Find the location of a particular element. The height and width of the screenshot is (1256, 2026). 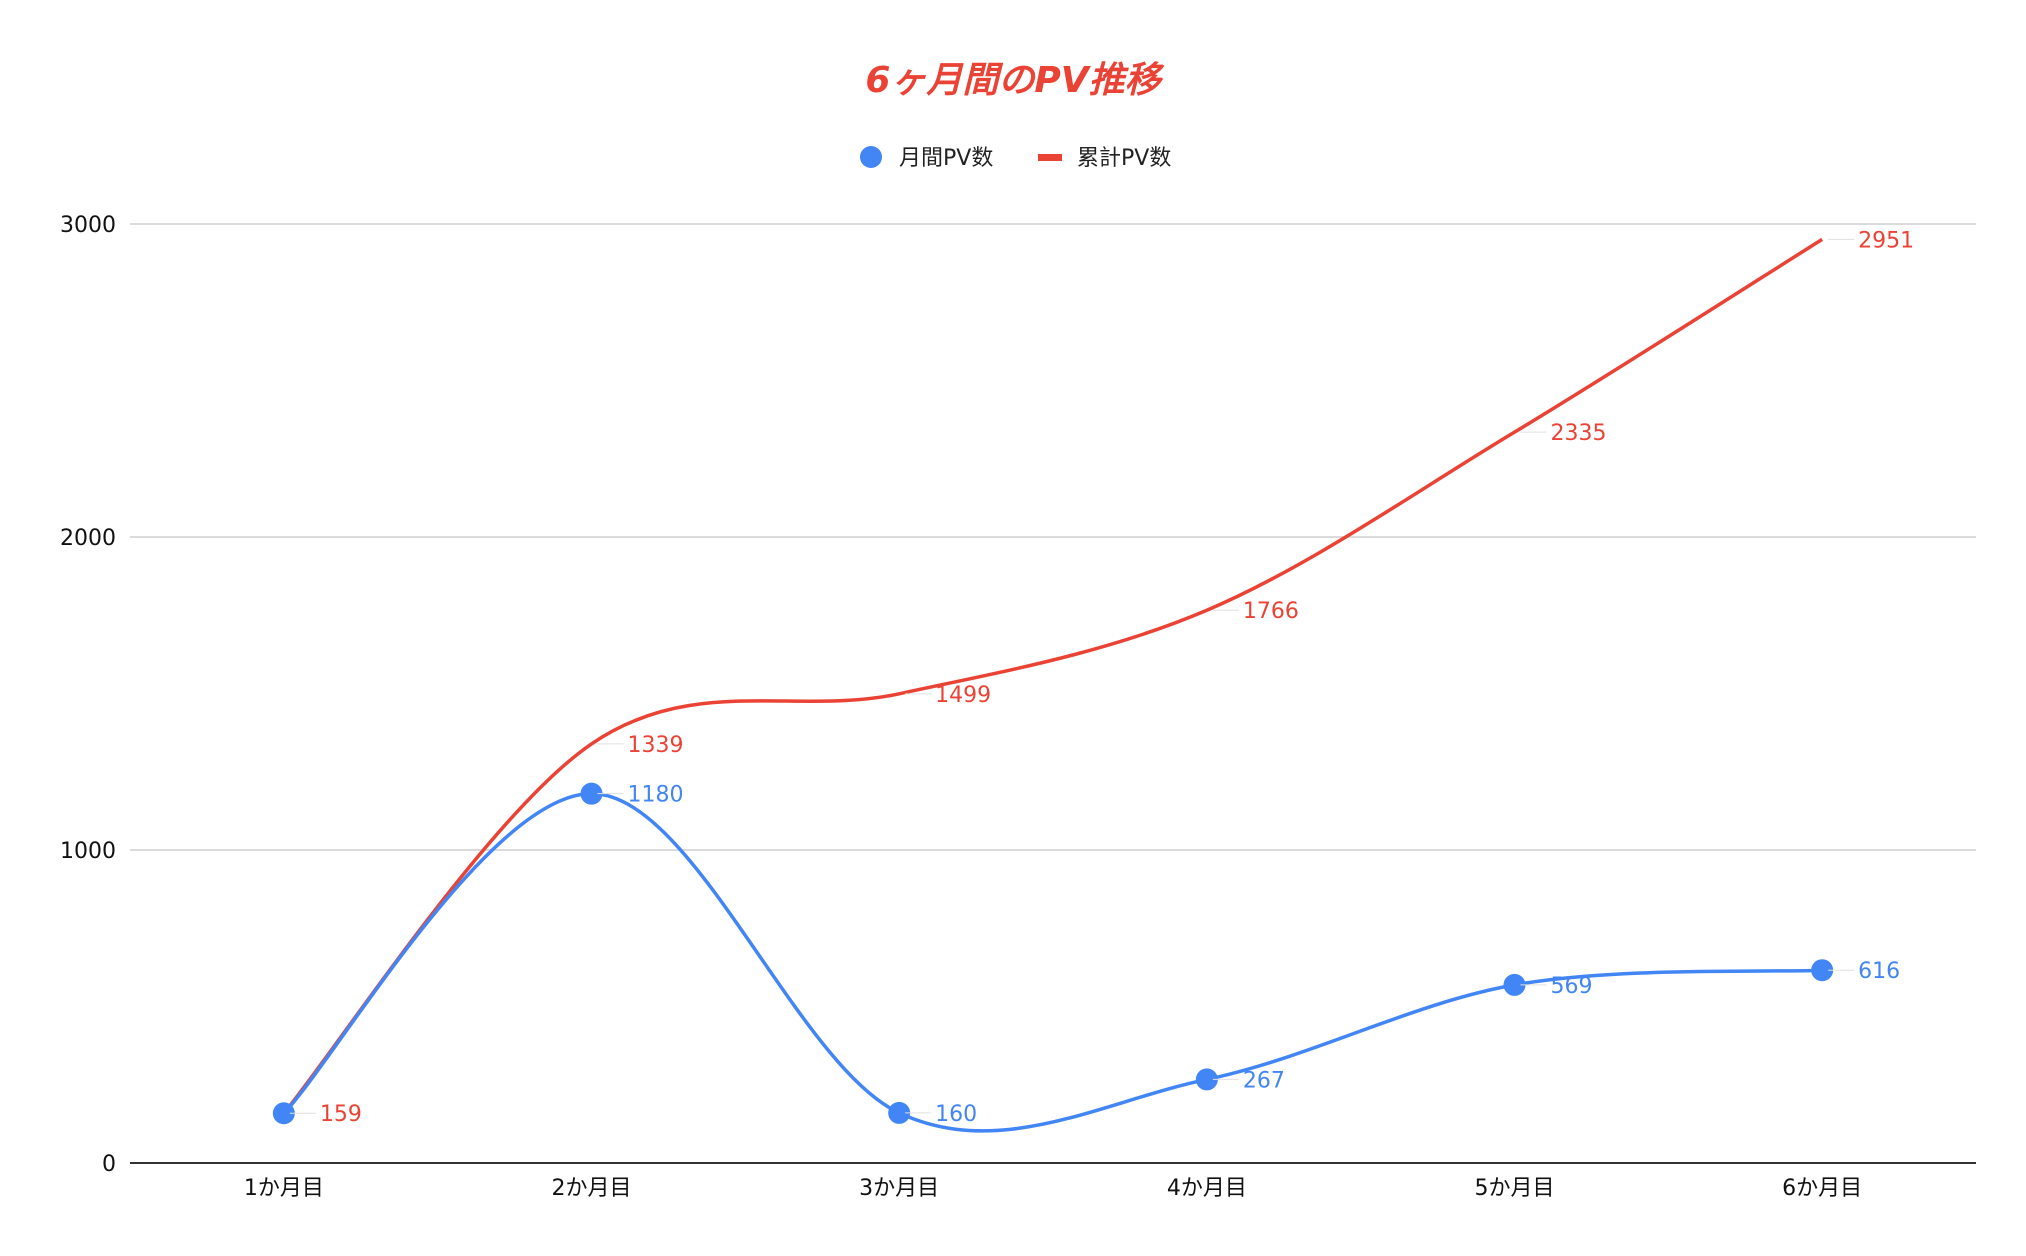

x-tick-label-3: 4か月目 is located at coordinates (1207, 1188).